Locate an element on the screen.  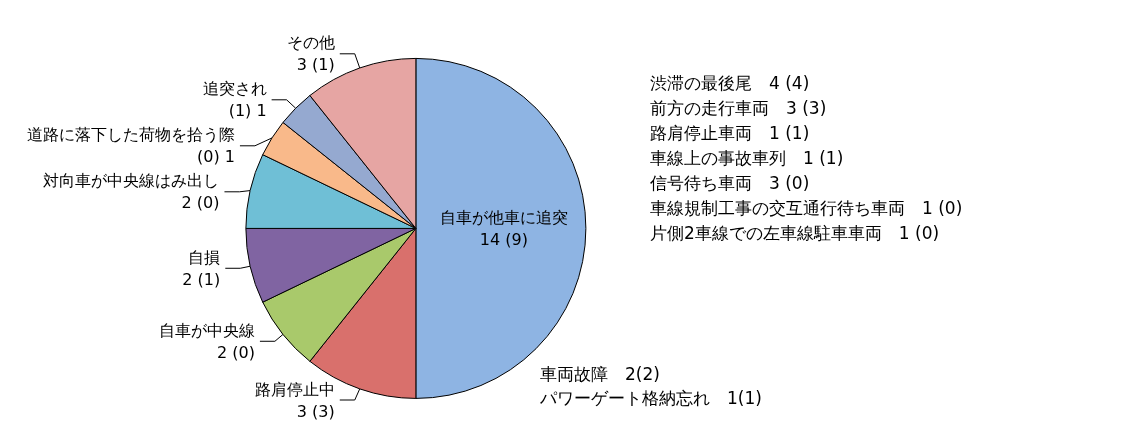
slice-label: 自車が中央線 is located at coordinates (206, 330).